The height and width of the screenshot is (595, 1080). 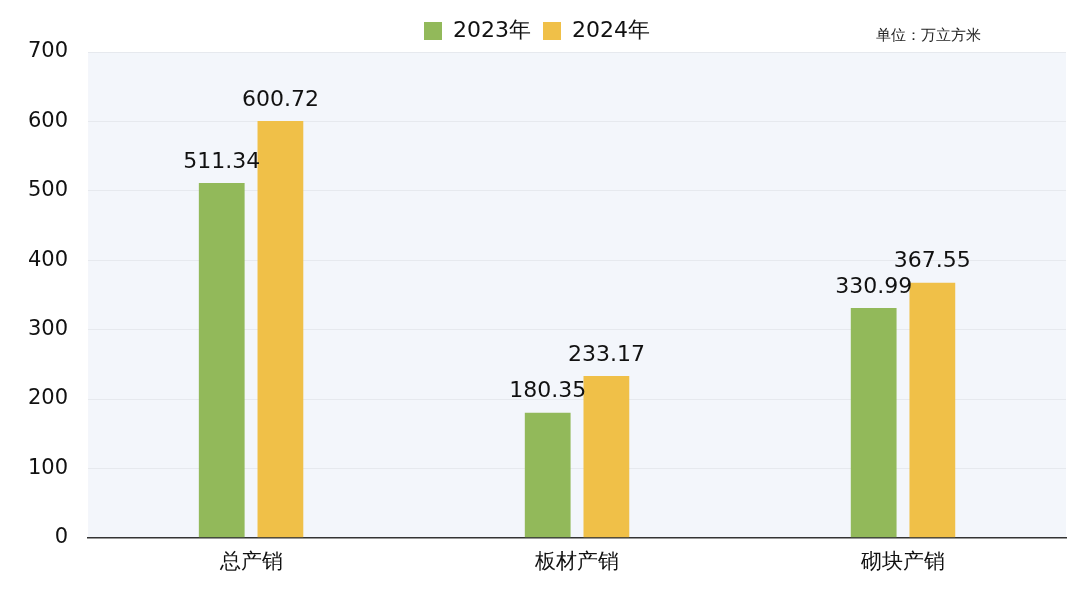 What do you see at coordinates (48, 466) in the screenshot?
I see `y-tick-label: 100` at bounding box center [48, 466].